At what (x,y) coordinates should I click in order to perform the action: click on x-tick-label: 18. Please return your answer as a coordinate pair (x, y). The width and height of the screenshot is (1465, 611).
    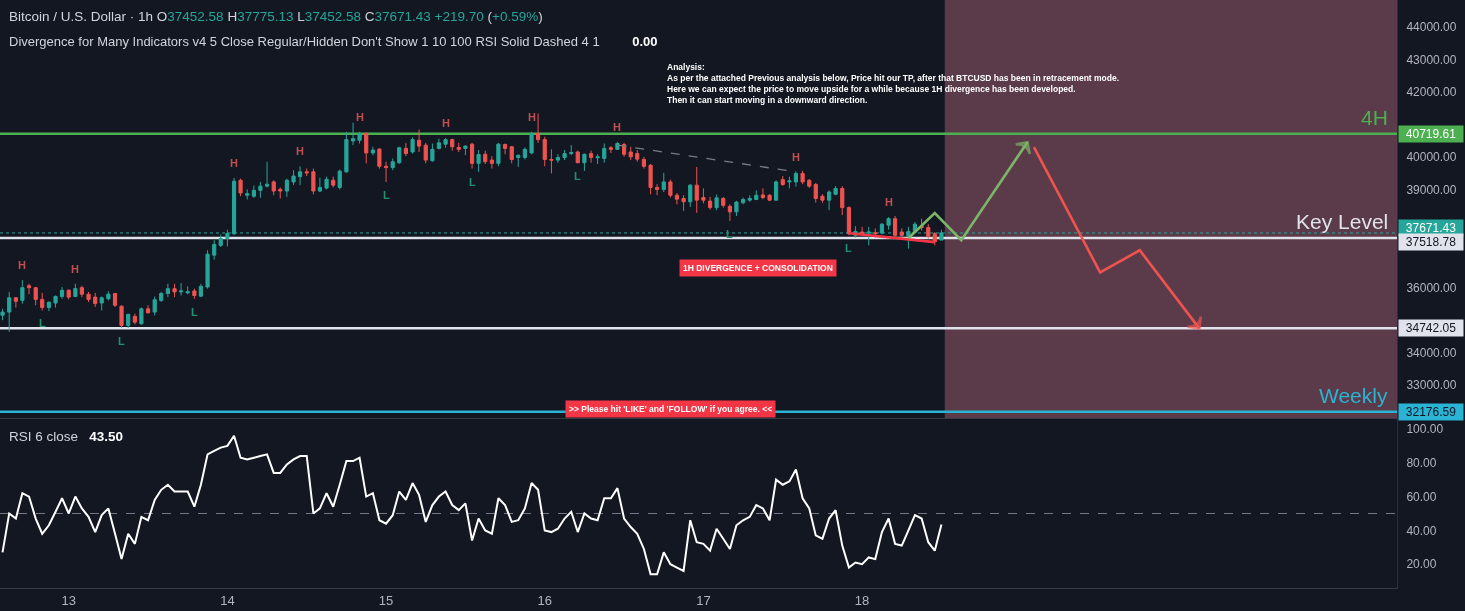
    Looking at the image, I should click on (862, 600).